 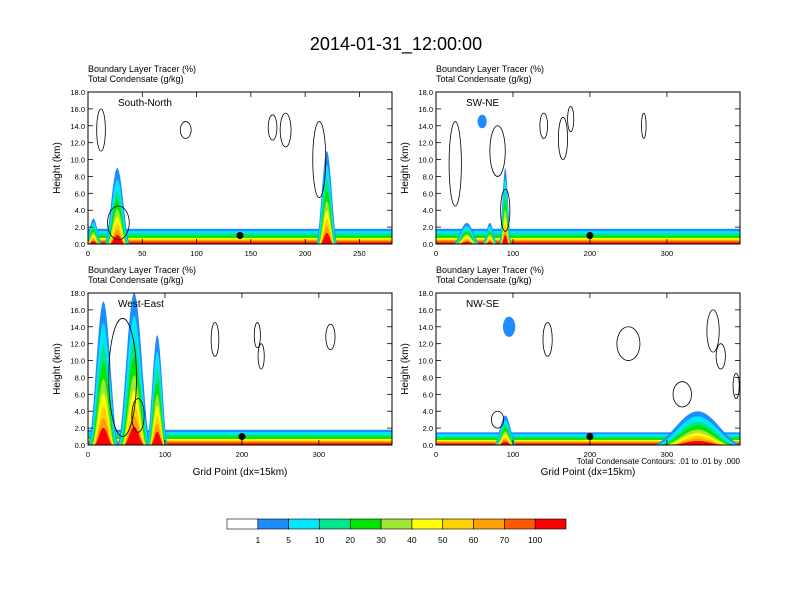 I want to click on x-tick-label: 250, so click(x=359, y=253).